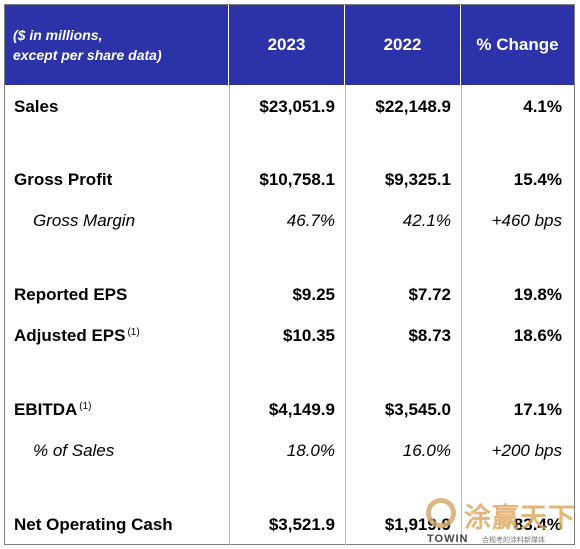  What do you see at coordinates (513, 540) in the screenshot?
I see `watermark-tagline: 合规考的涂料新媒体` at bounding box center [513, 540].